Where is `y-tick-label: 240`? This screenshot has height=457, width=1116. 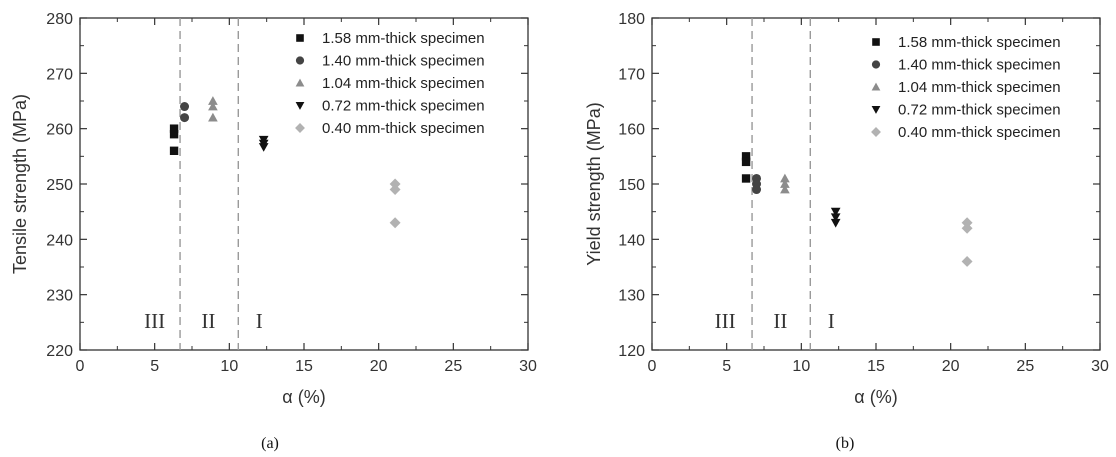
y-tick-label: 240 is located at coordinates (59, 240).